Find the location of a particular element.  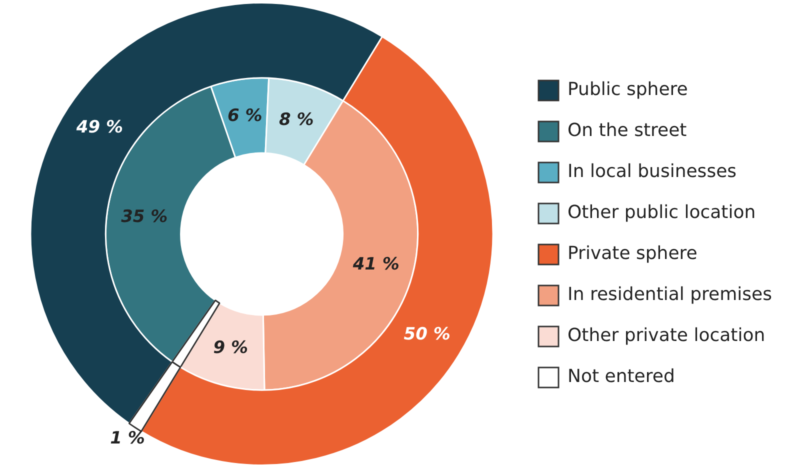

data-label: 35 % is located at coordinates (144, 216).